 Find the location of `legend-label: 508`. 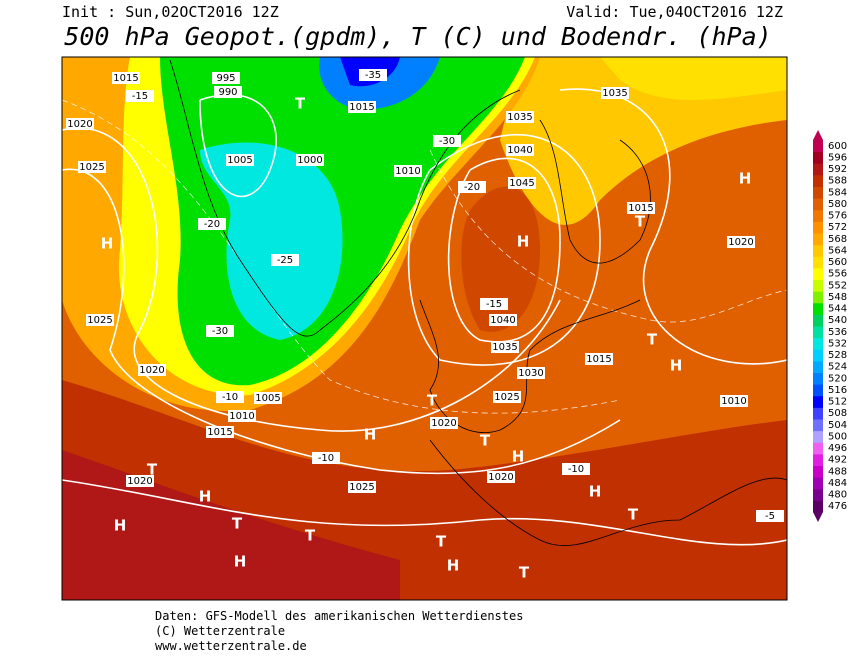

legend-label: 508 is located at coordinates (837, 413).